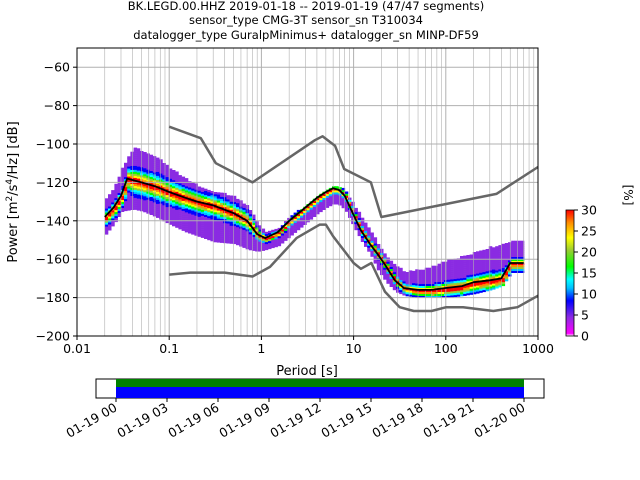  I want to click on y-tick-label: −60, so click(57, 67).